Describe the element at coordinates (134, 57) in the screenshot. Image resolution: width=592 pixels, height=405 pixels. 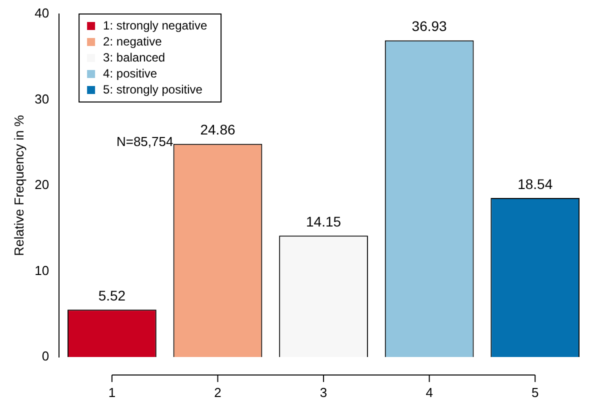
I see `legend-label: 3: balanced` at that location.